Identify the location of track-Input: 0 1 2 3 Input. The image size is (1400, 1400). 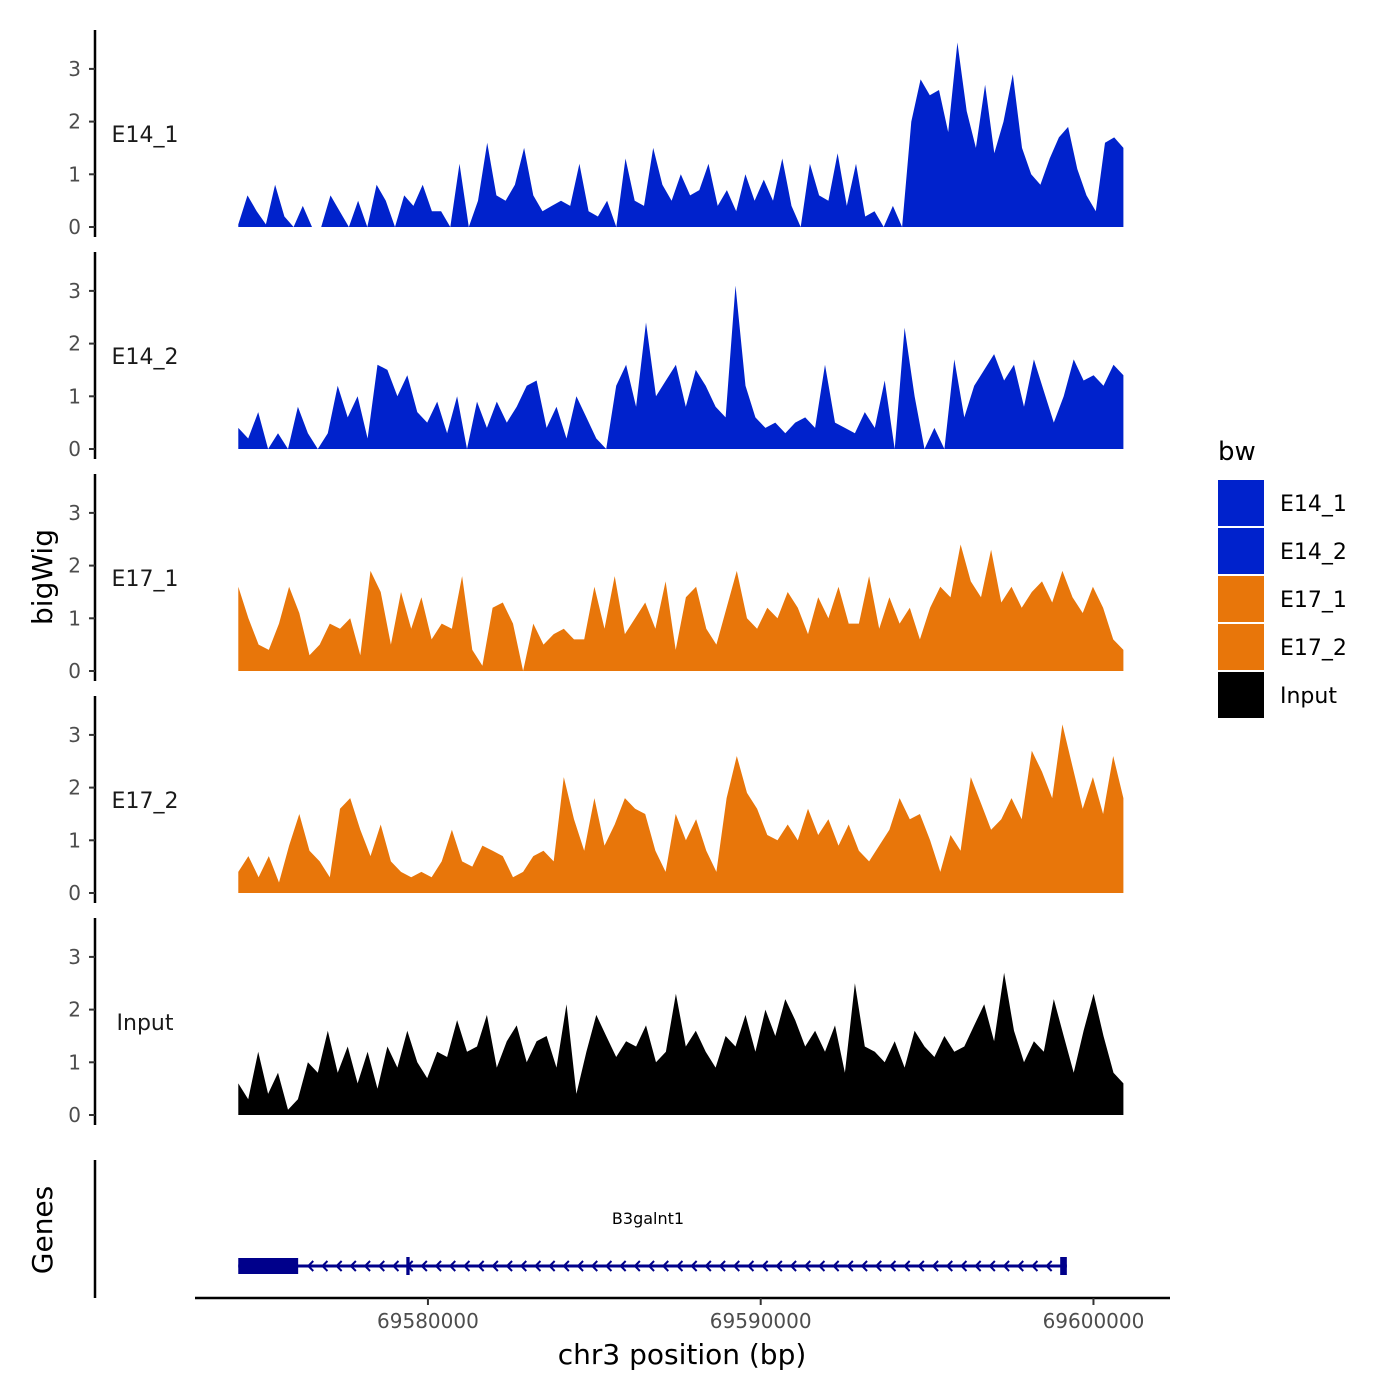
(596, 1022).